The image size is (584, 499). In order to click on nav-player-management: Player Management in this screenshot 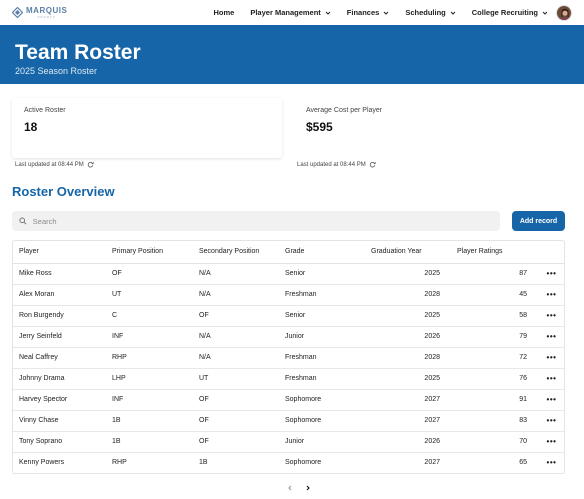, I will do `click(290, 12)`.